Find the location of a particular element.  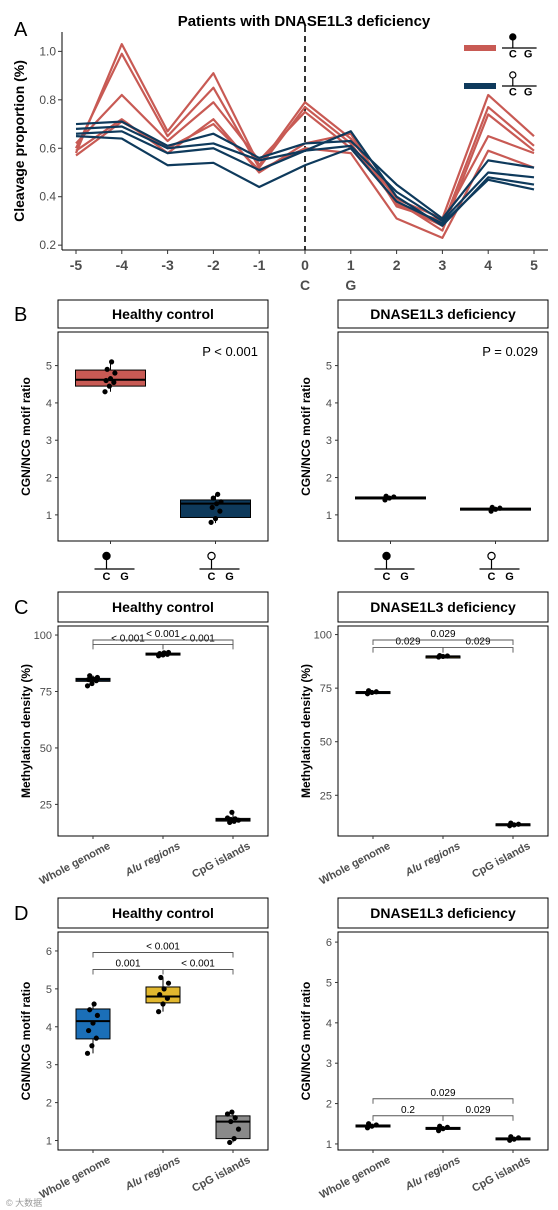

x-tick-label: 1 is located at coordinates (351, 265).